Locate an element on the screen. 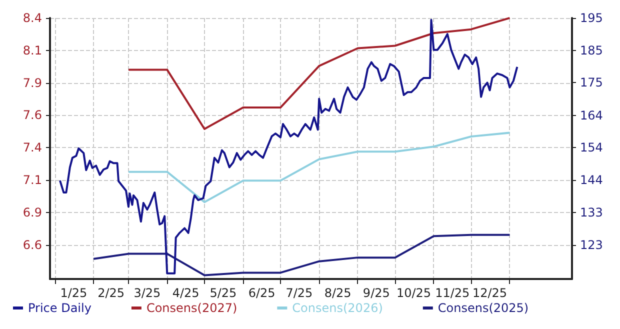  legend-label: Price Daily is located at coordinates (60, 308).